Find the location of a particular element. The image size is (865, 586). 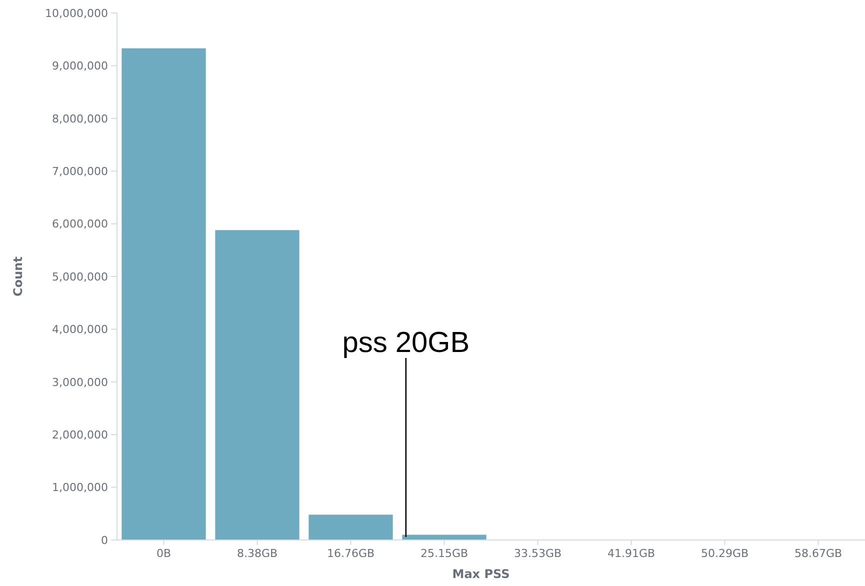

x-tick-label: 16.76GB is located at coordinates (350, 553).